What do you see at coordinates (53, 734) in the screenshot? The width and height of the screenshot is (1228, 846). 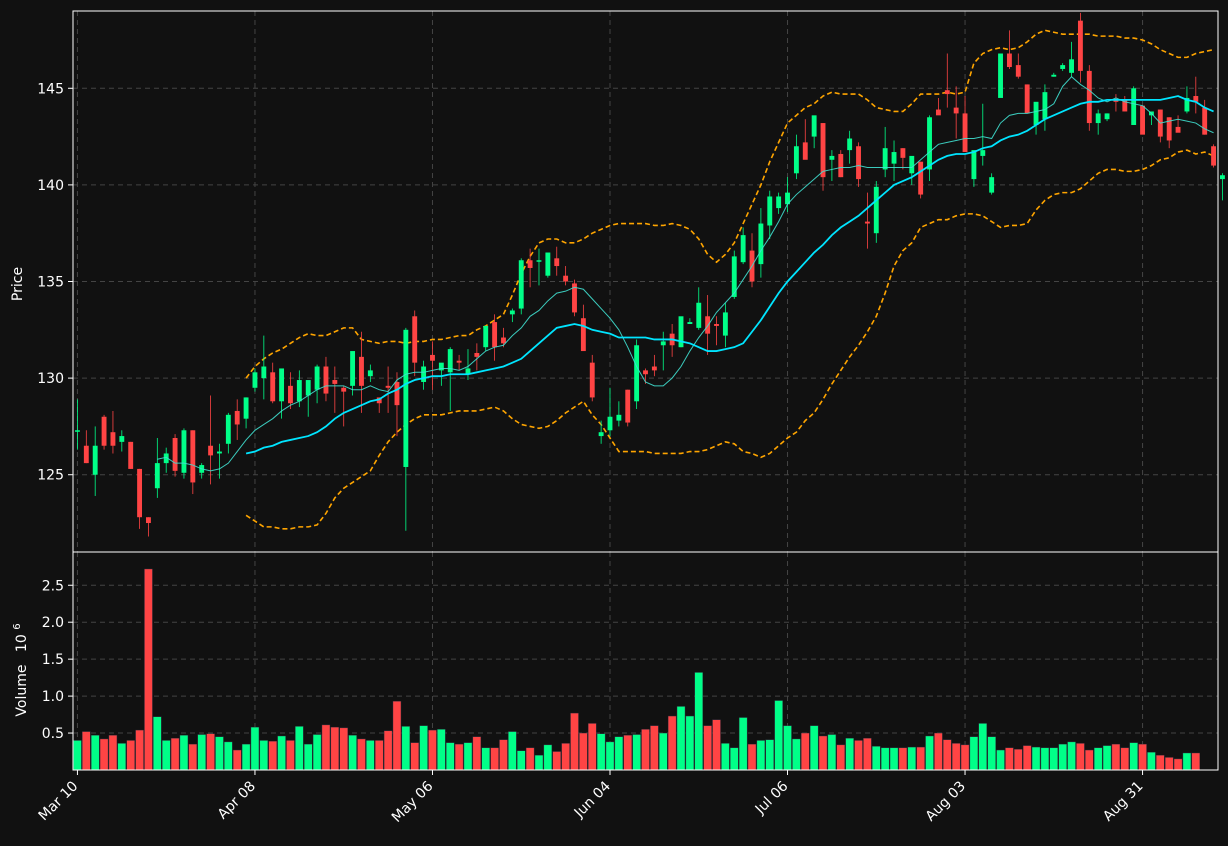 I see `volume-tick-label: 0.5` at bounding box center [53, 734].